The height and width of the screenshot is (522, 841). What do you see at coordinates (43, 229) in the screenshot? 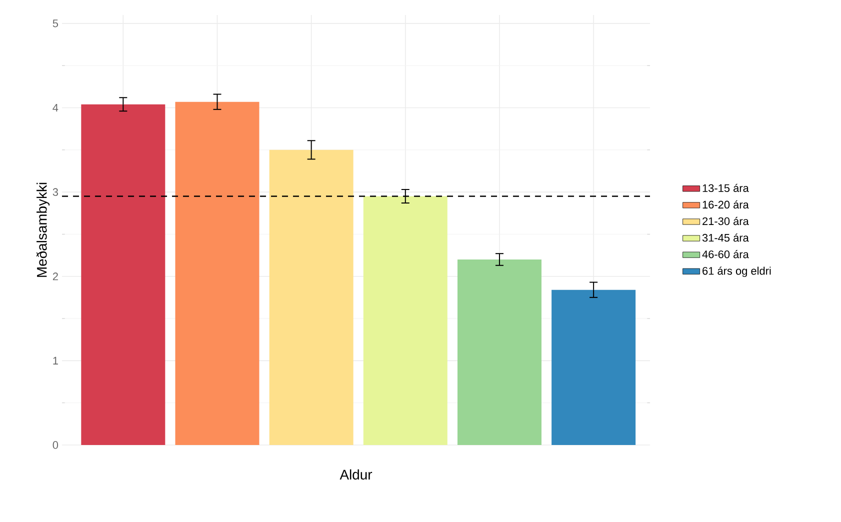
I see `y-axis-title: Meðalsambykki` at bounding box center [43, 229].